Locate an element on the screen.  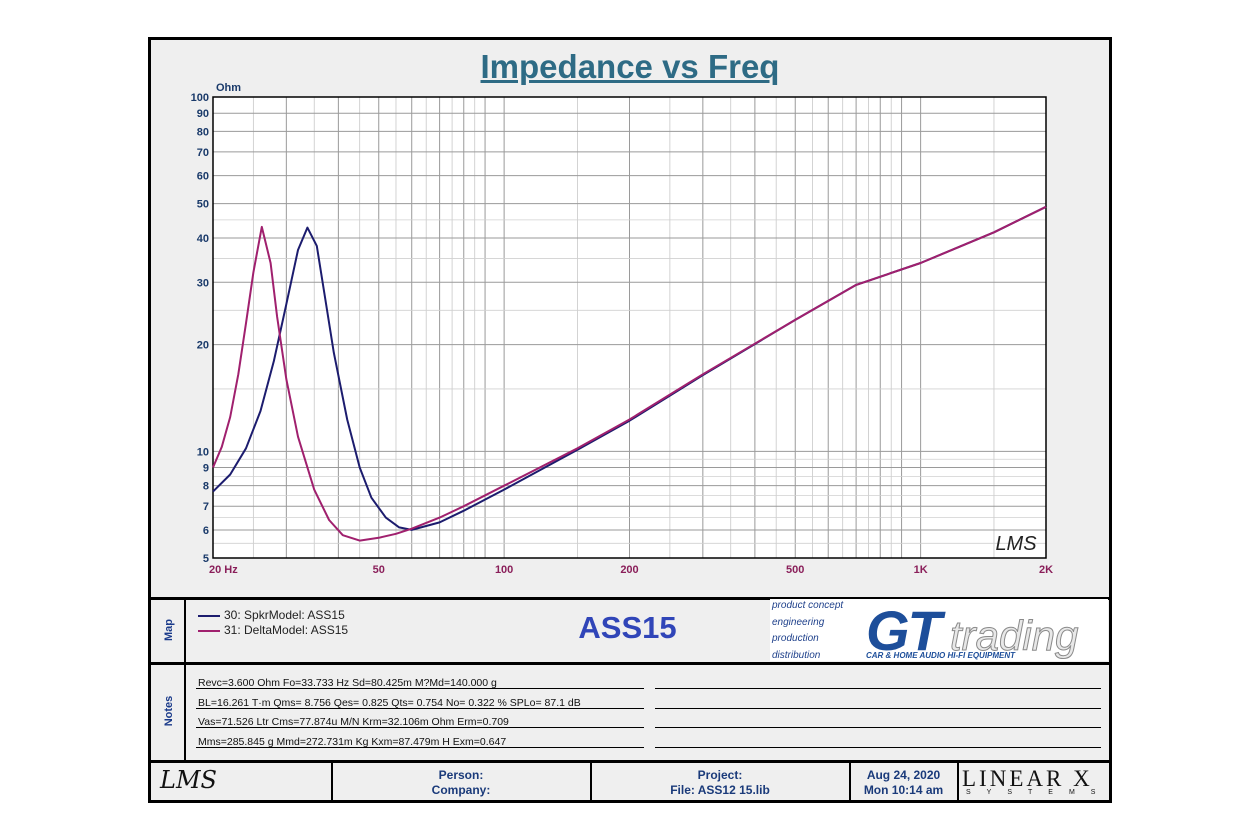
legend-item-spkrmodel: 30: SpkrModel: ASS15 is located at coordinates (271, 615).